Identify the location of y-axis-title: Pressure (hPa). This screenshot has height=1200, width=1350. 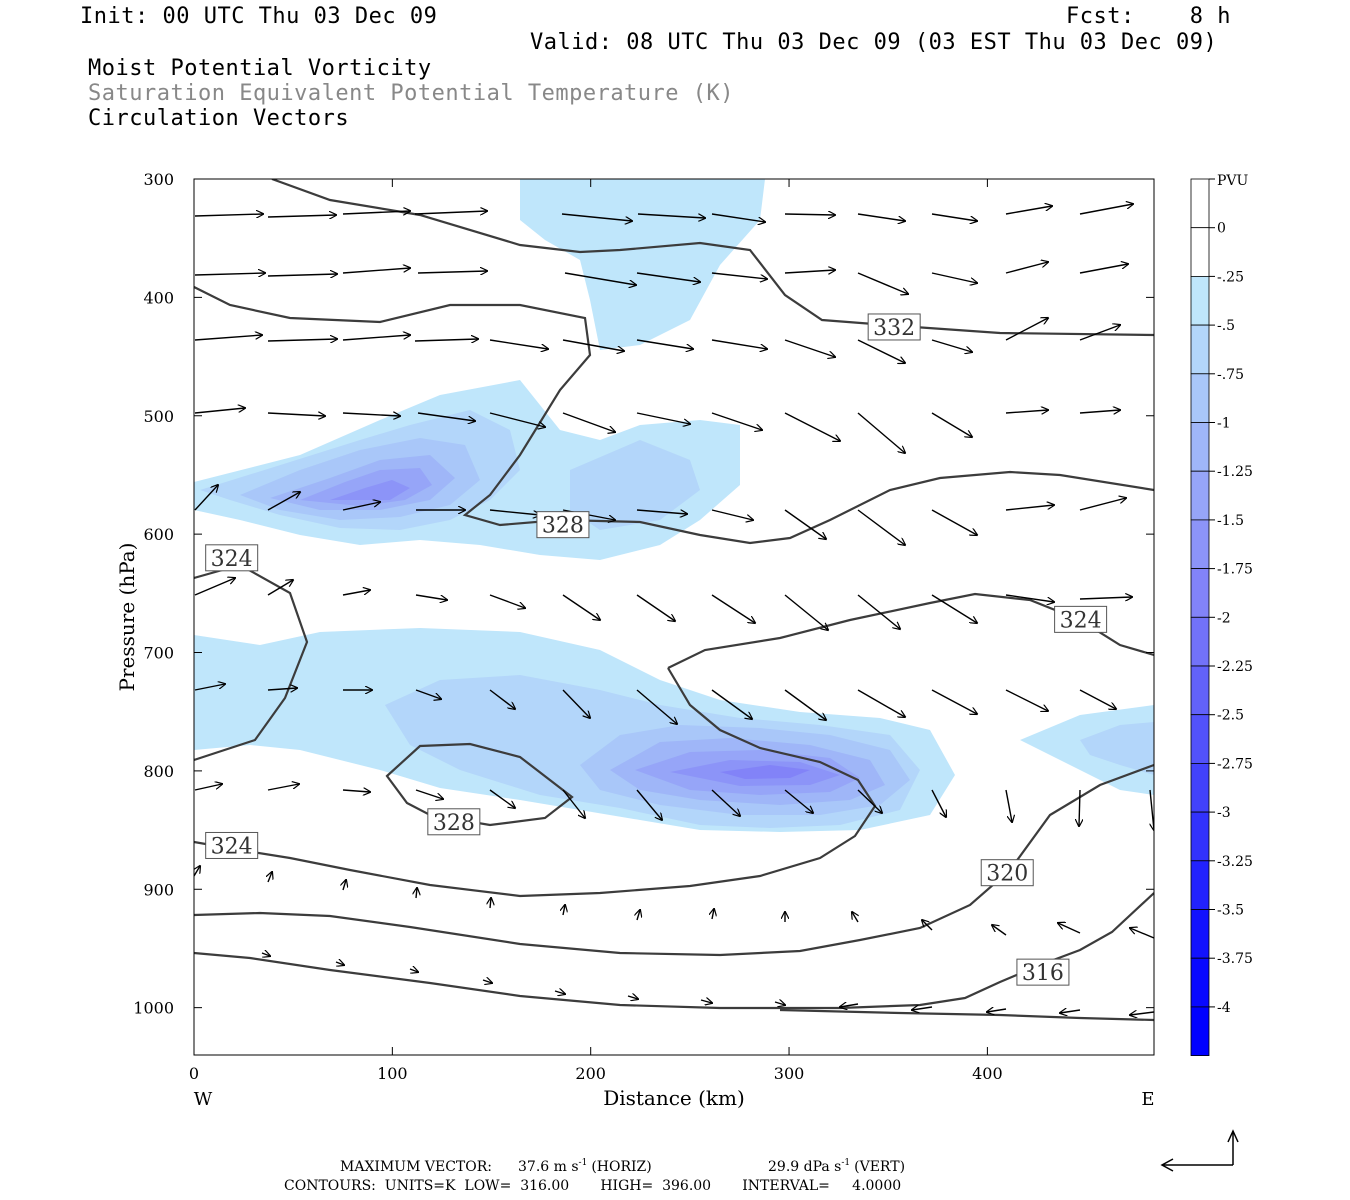
(127, 617).